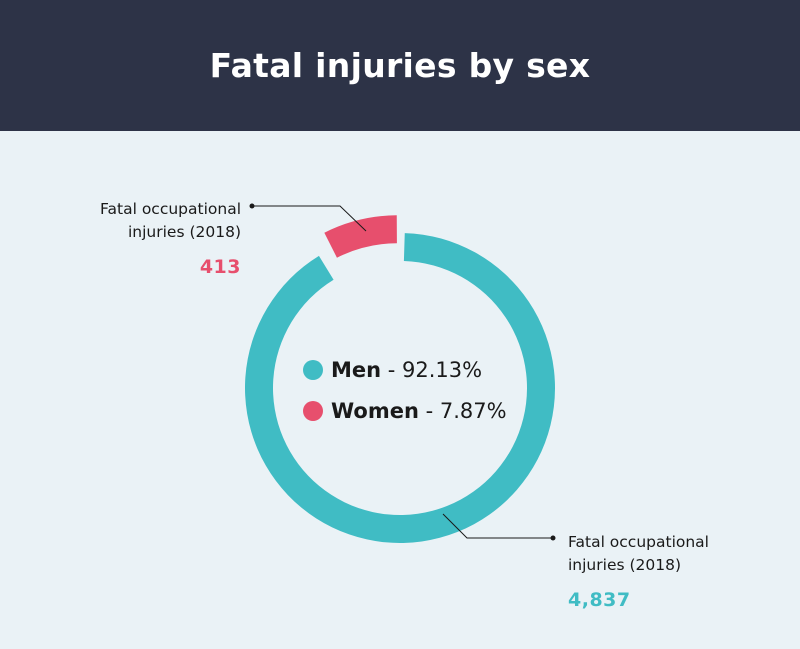  I want to click on annotation-women-line2: injuries (2018), so click(184, 232).